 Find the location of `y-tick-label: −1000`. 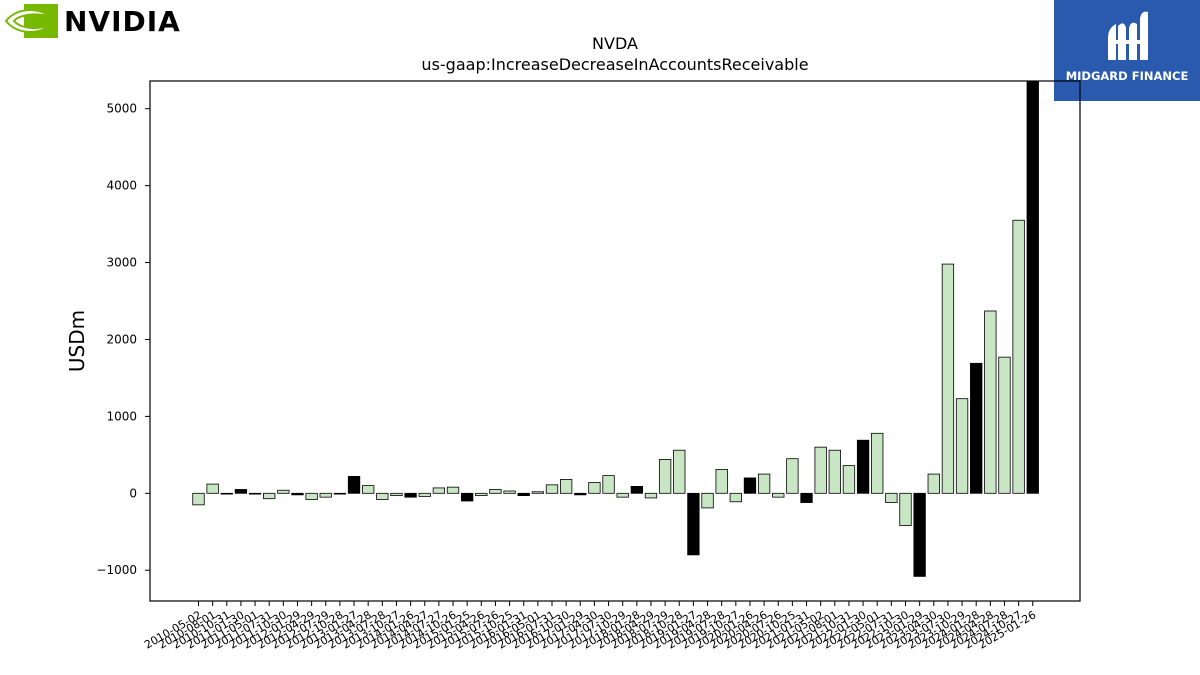

y-tick-label: −1000 is located at coordinates (116, 570).